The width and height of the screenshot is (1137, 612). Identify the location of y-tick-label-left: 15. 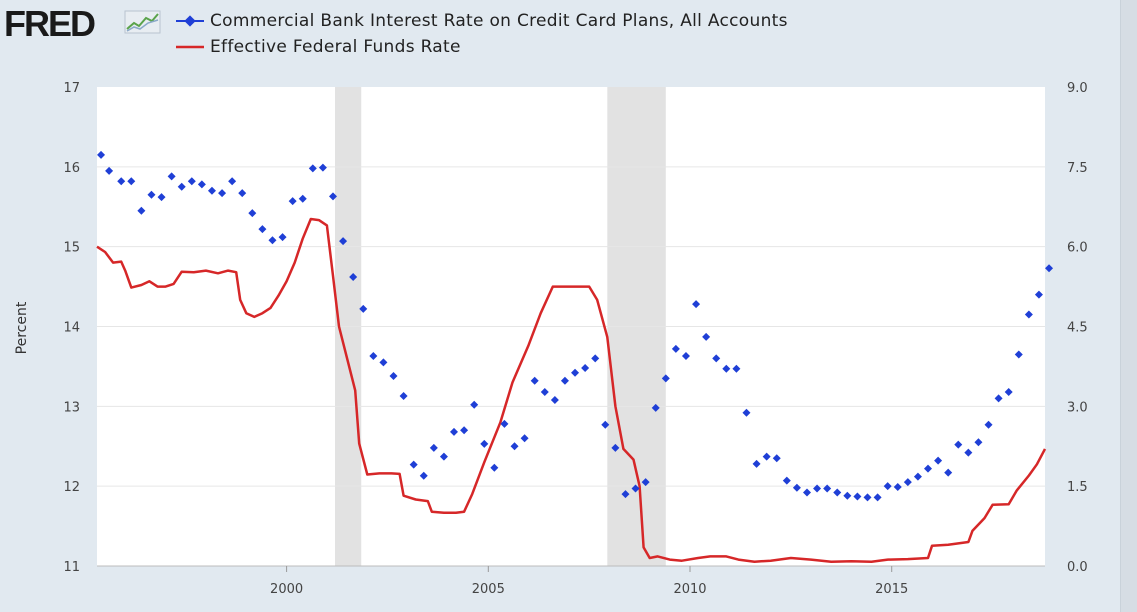
(71, 248).